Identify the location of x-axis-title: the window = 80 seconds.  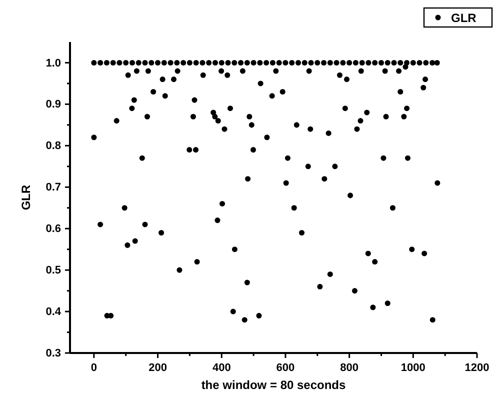
(273, 385).